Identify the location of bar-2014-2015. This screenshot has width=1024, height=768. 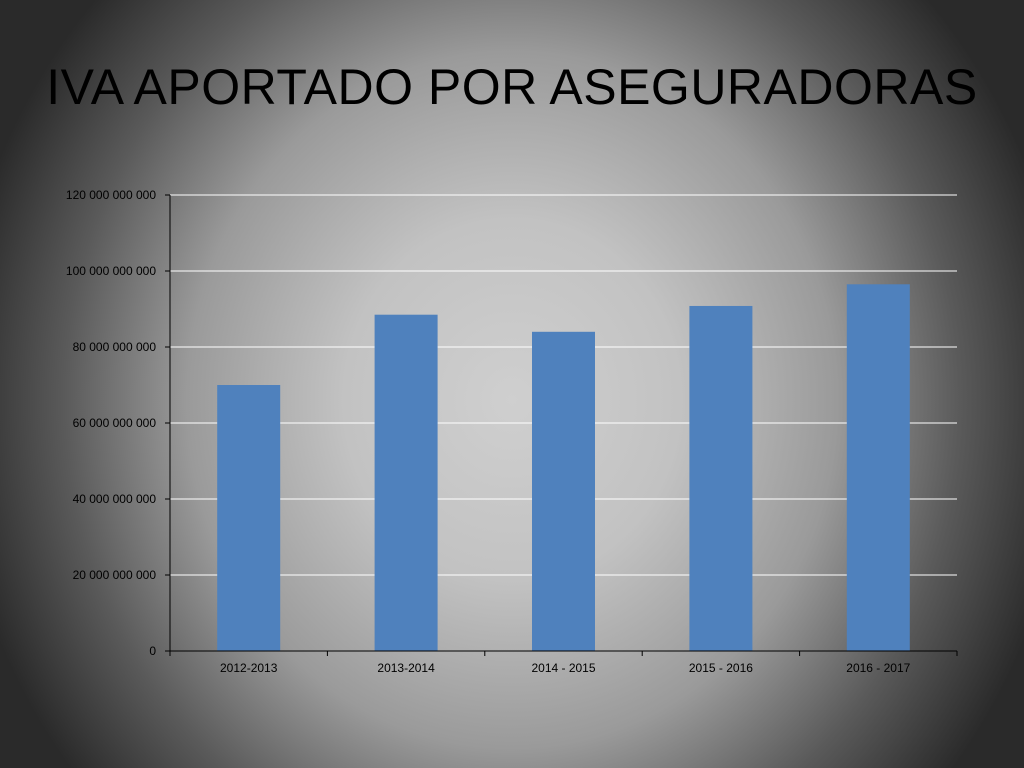
(563, 491).